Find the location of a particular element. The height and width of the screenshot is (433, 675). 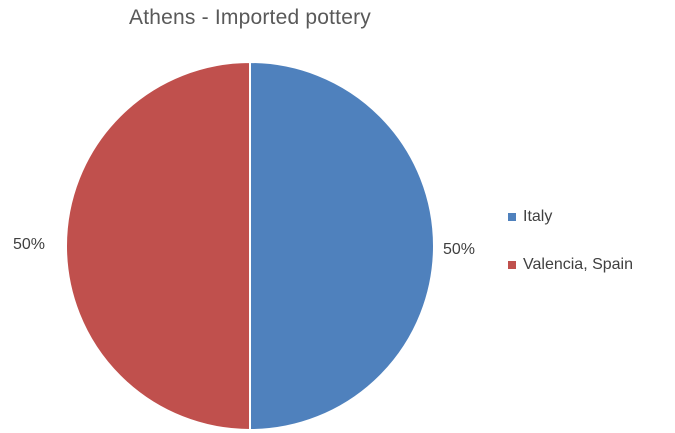

legend-swatch-italy is located at coordinates (512, 217).